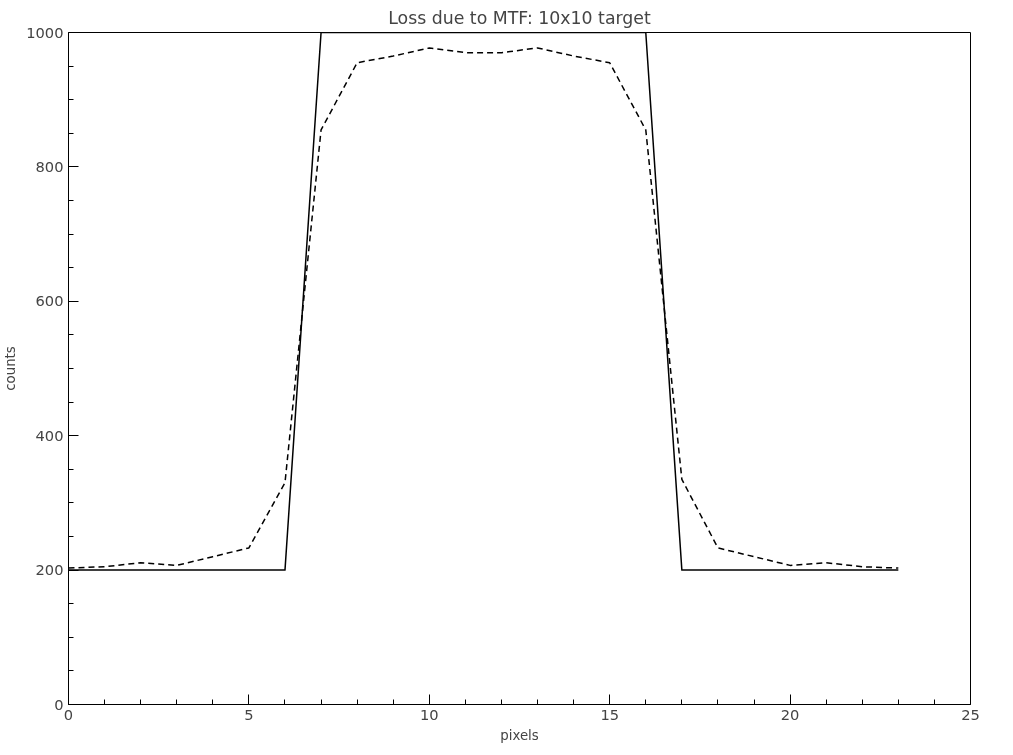 Image resolution: width=1013 pixels, height=755 pixels. I want to click on x-tick-label: 10, so click(429, 714).